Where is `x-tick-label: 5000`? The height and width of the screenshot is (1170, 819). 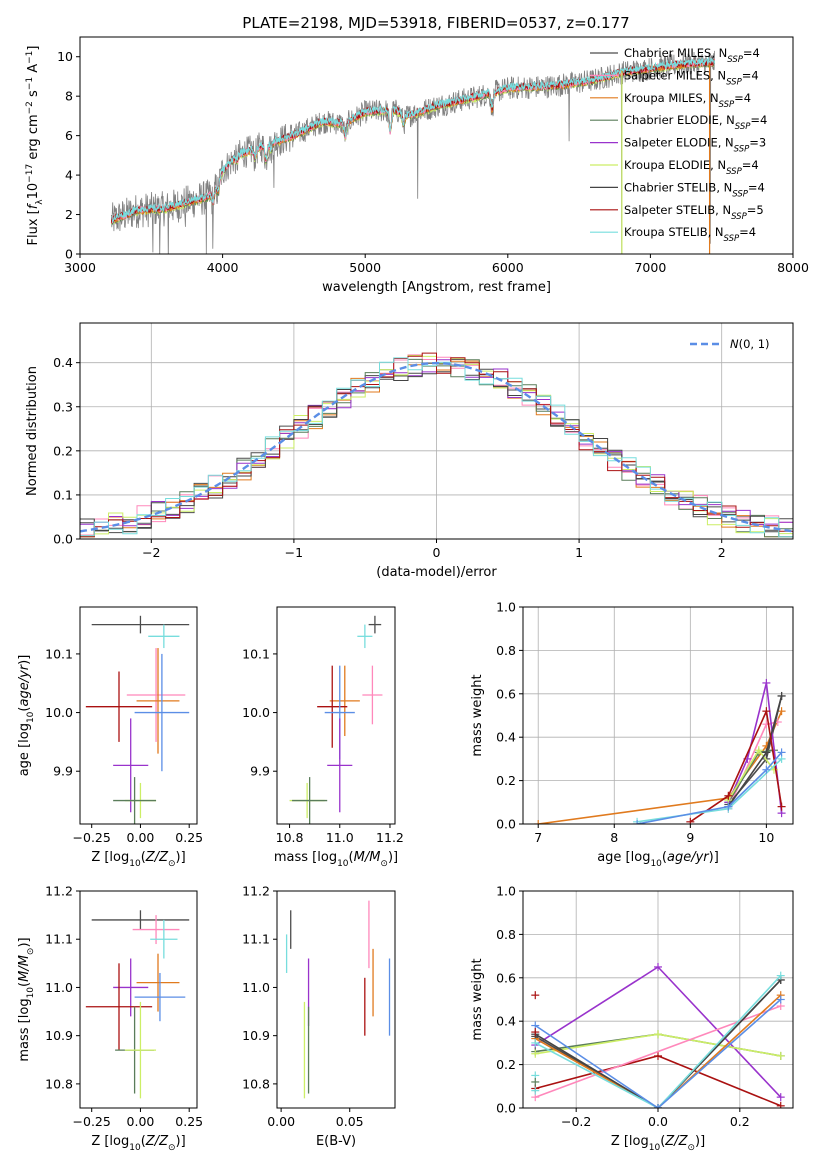 x-tick-label: 5000 is located at coordinates (365, 267).